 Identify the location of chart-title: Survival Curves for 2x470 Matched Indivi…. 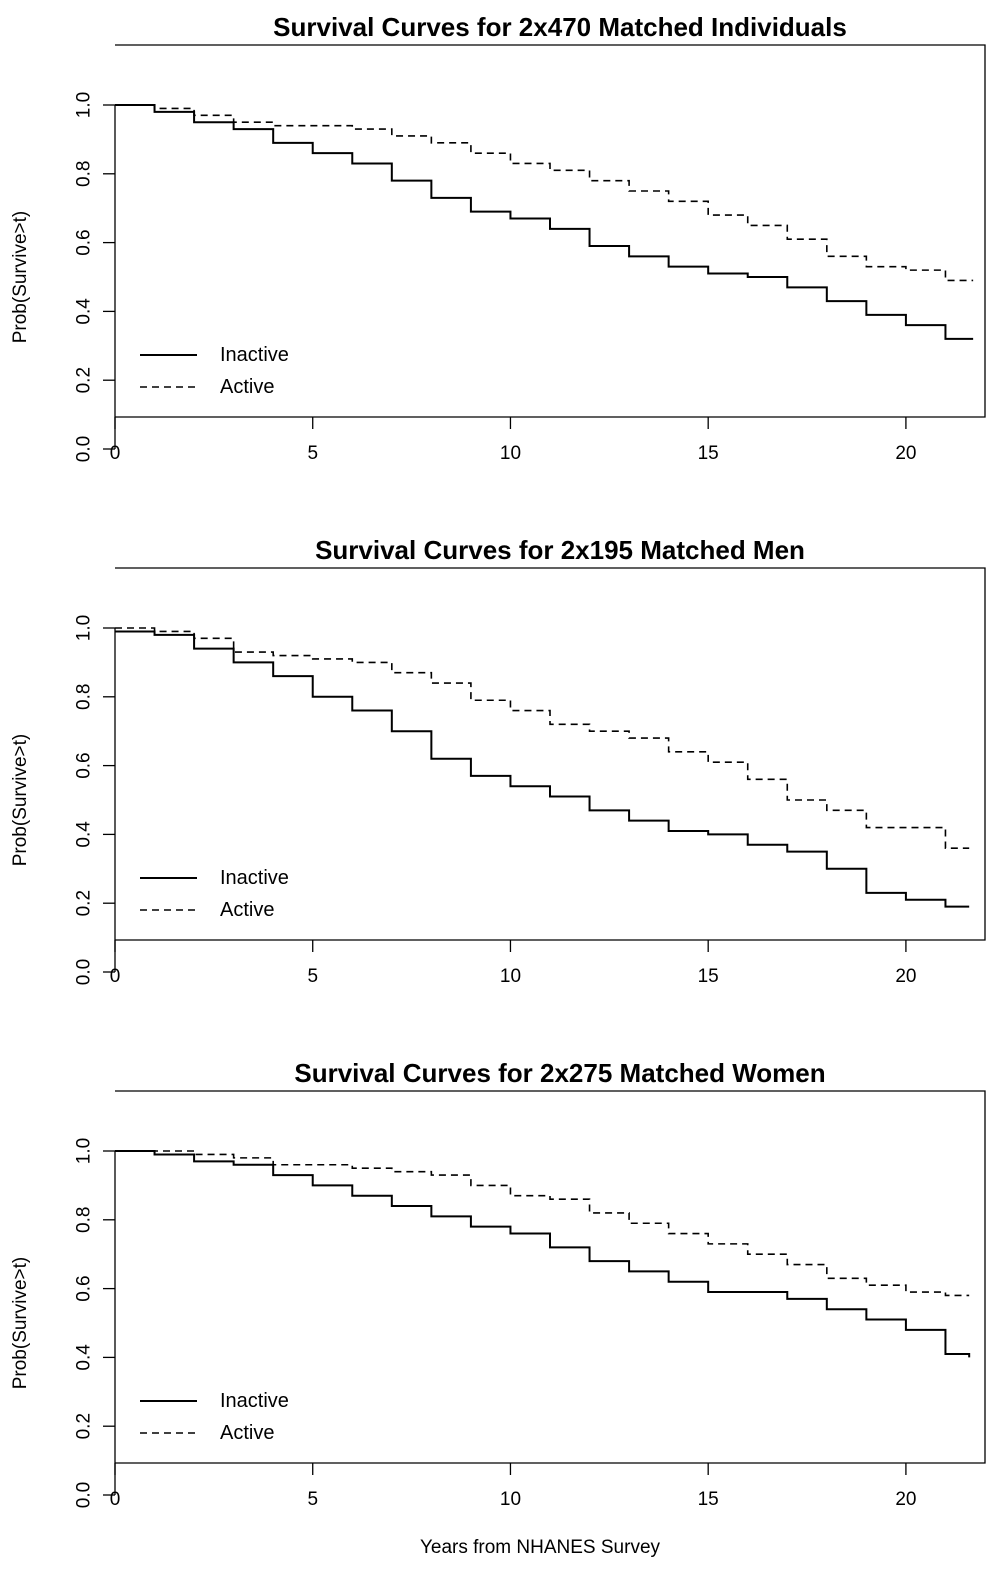
(560, 27).